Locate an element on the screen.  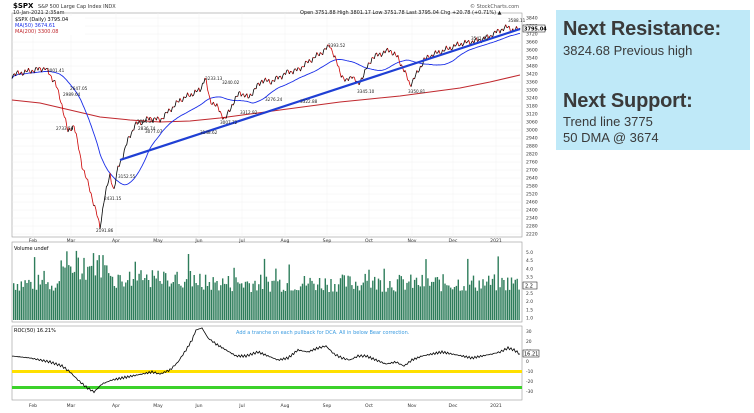
price-tick-label: 3180 is located at coordinates (532, 107).